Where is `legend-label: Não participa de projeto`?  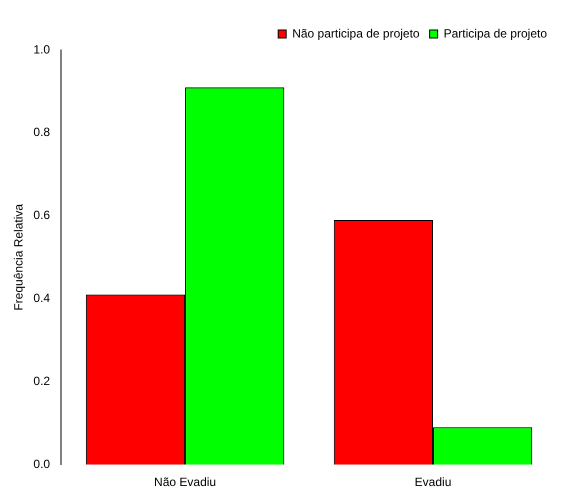 legend-label: Não participa de projeto is located at coordinates (356, 33).